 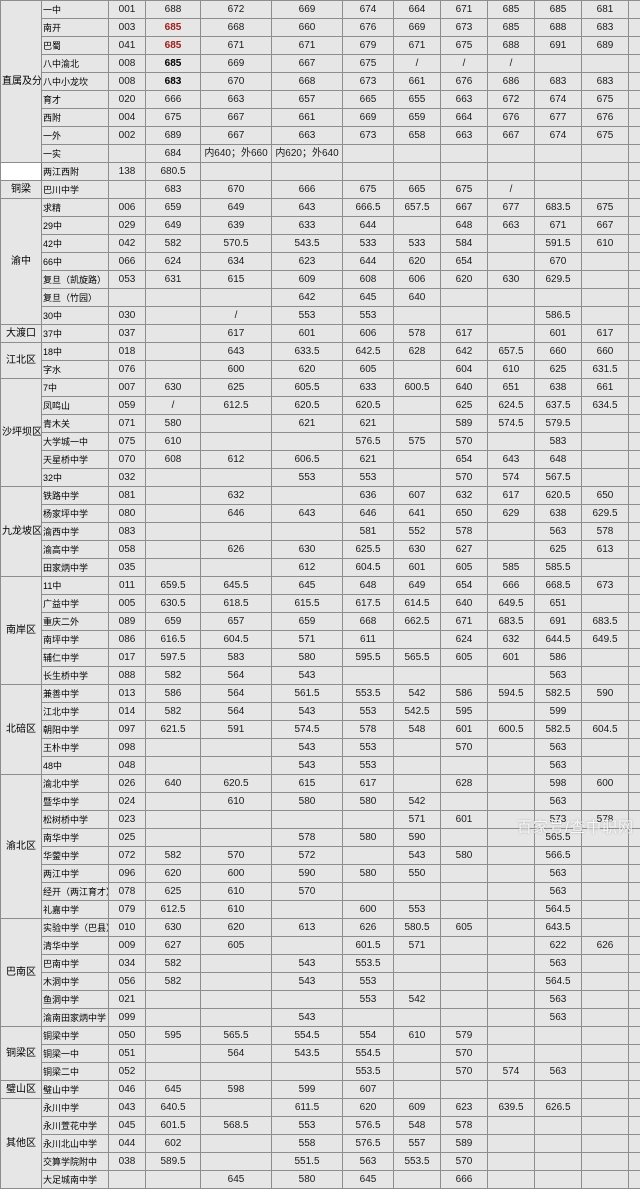 What do you see at coordinates (558, 550) in the screenshot?
I see `score-cell: 625` at bounding box center [558, 550].